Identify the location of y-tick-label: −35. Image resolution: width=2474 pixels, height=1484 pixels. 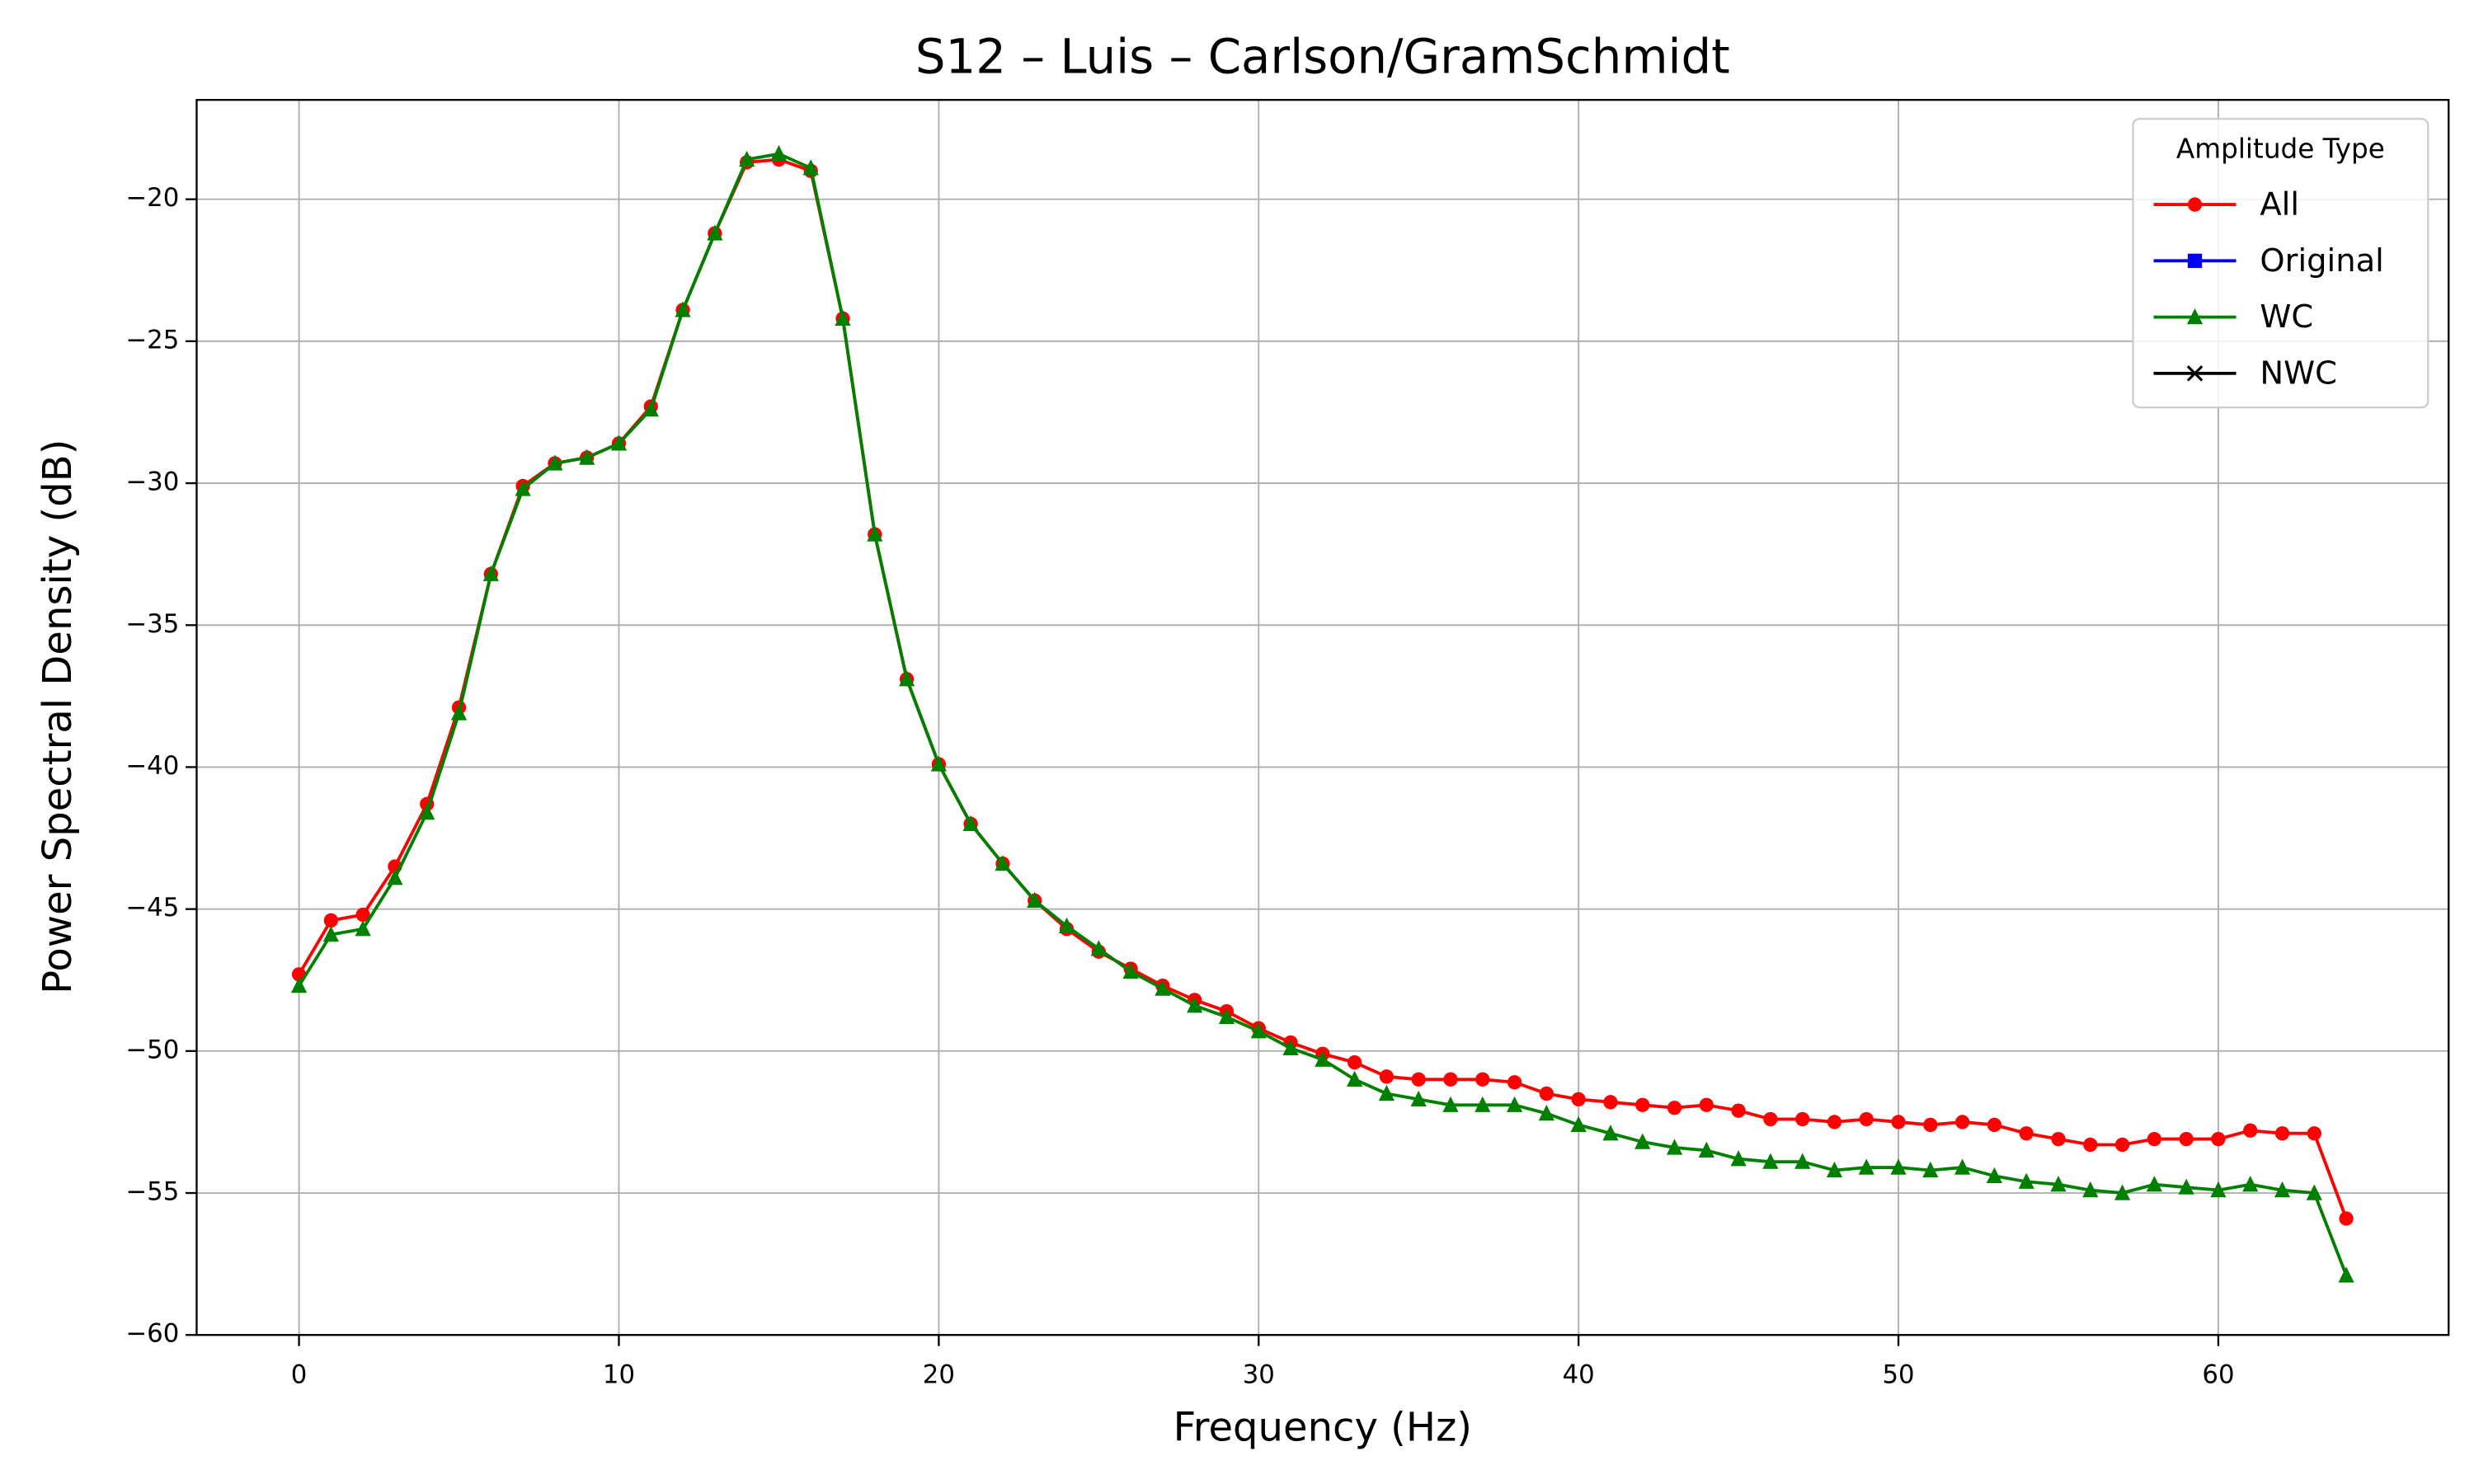
(152, 624).